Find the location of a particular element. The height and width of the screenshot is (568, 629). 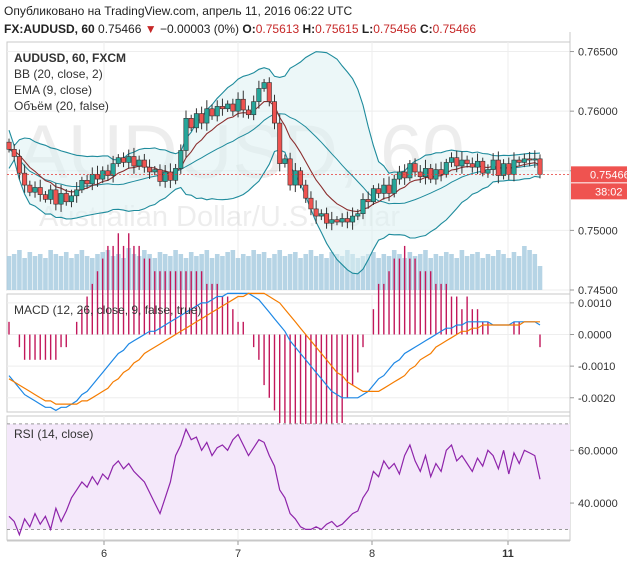

last-price: 0.75466 is located at coordinates (120, 29).